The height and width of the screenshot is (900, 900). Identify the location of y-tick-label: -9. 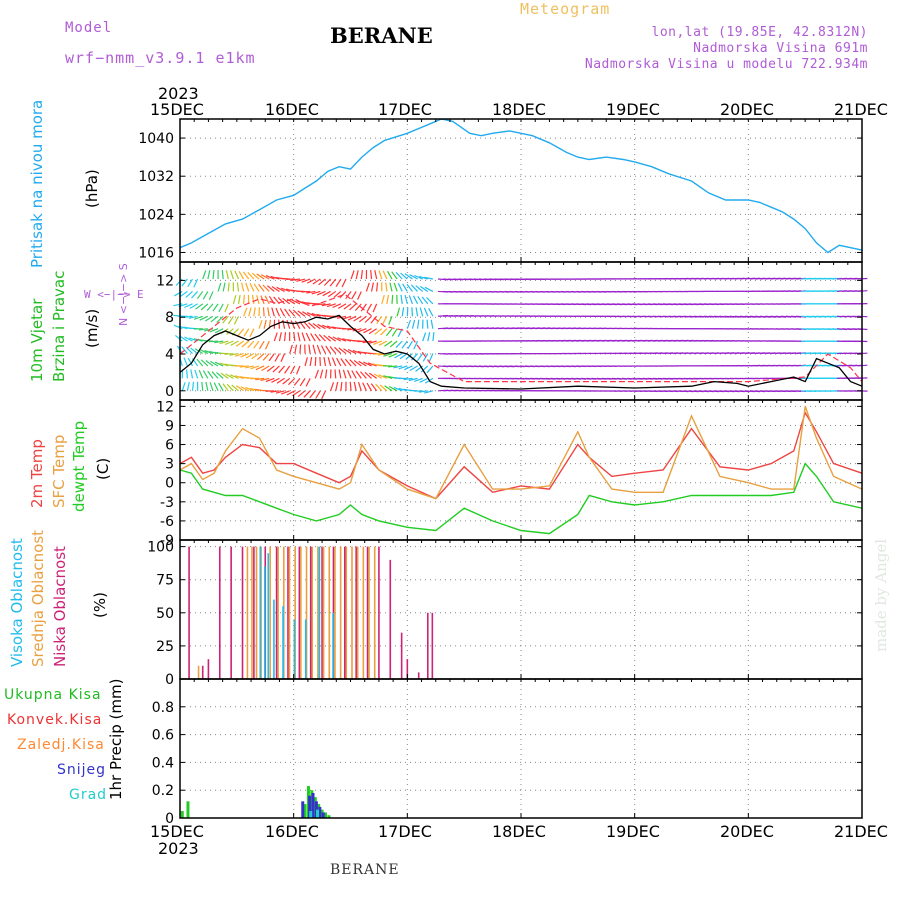
(167, 541).